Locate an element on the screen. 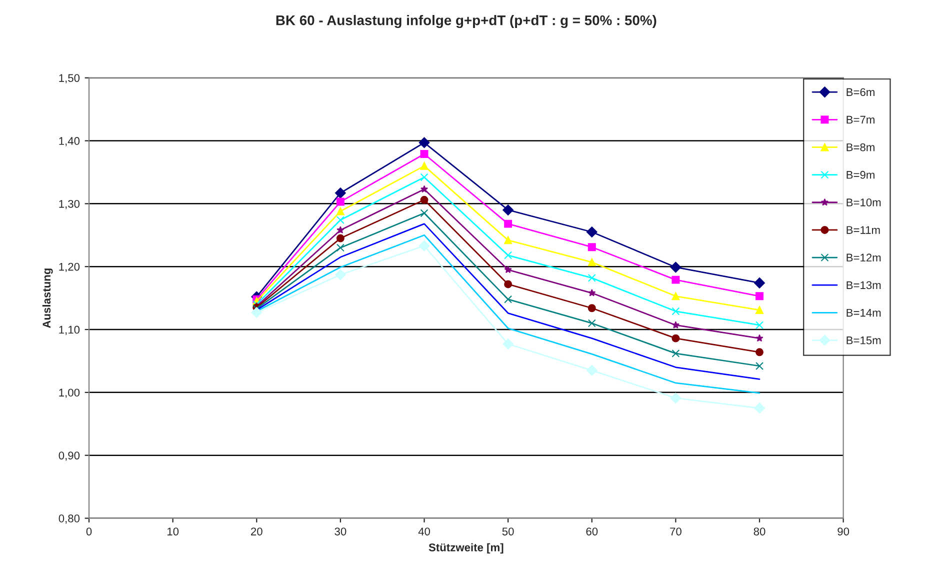  y-tick-label: 1,40 is located at coordinates (69, 141).